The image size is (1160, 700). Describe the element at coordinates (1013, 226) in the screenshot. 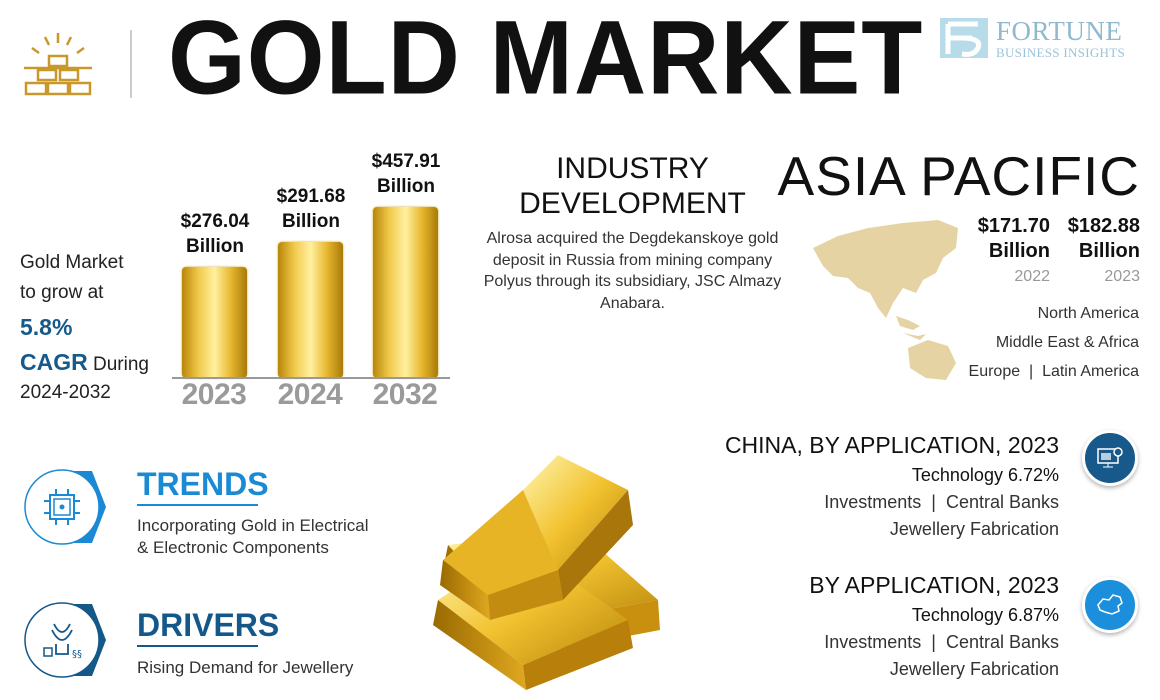

I see `value-2022: $171.70` at that location.